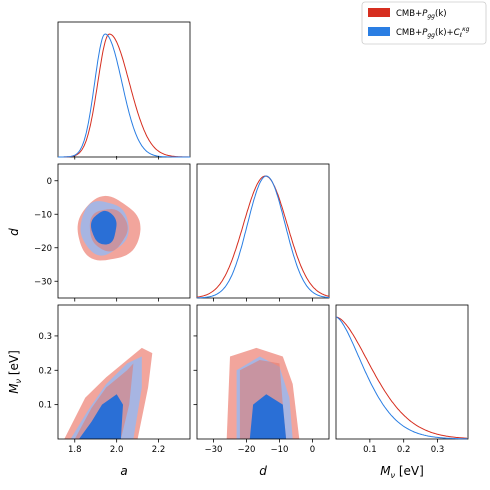 The image size is (490, 490). I want to click on ytick-label-d: −20, so click(43, 249).